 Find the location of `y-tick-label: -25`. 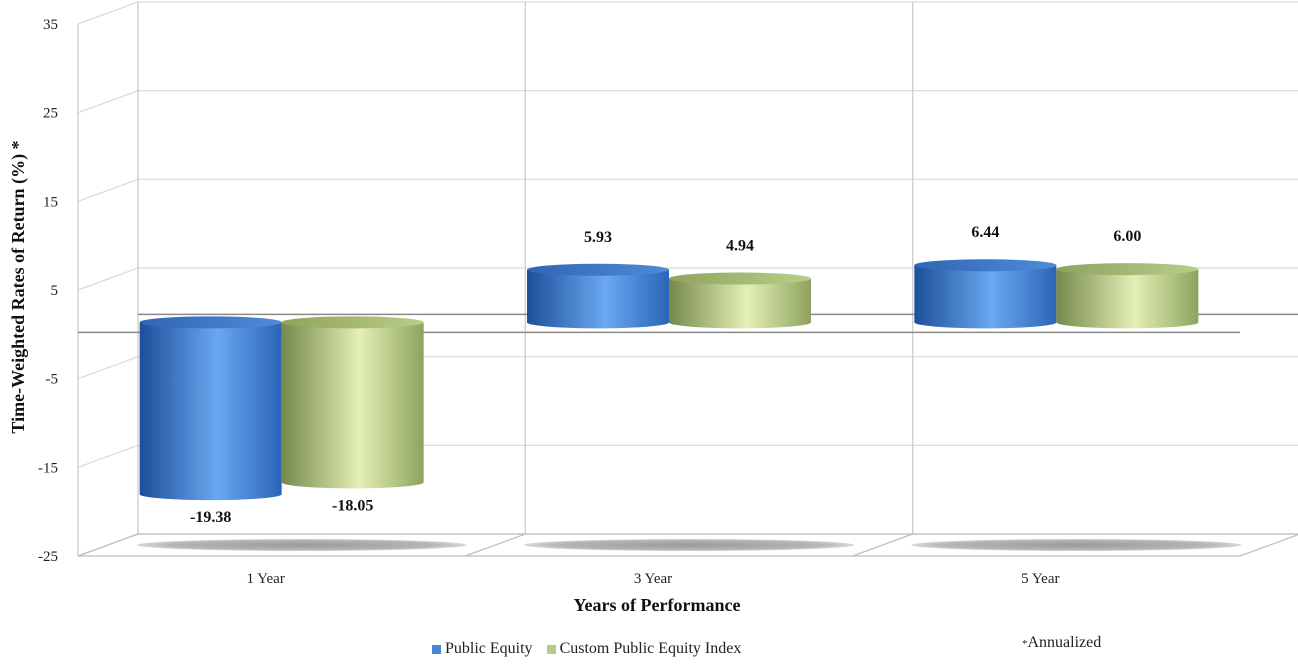

y-tick-label: -25 is located at coordinates (48, 557).